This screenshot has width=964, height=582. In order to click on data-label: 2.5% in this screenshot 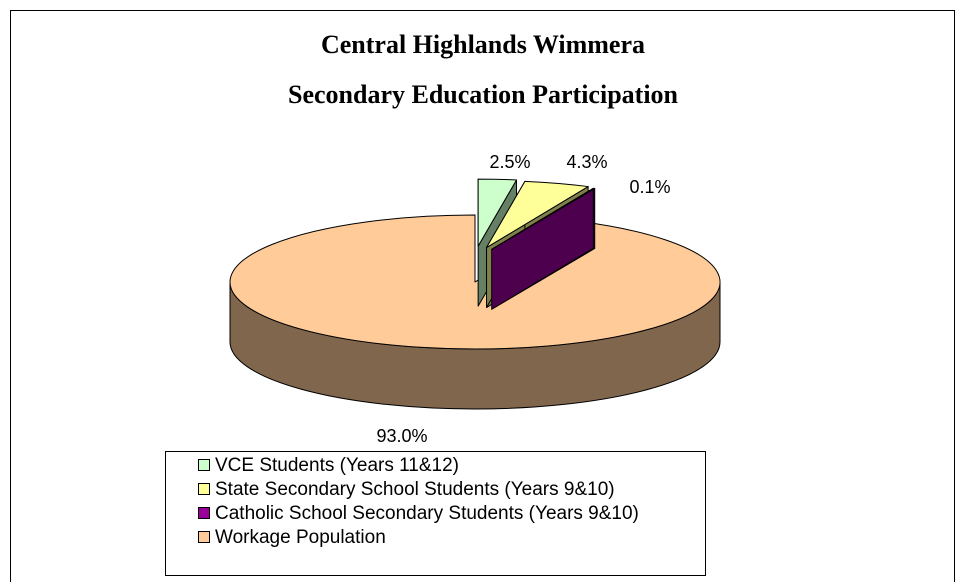, I will do `click(509, 162)`.